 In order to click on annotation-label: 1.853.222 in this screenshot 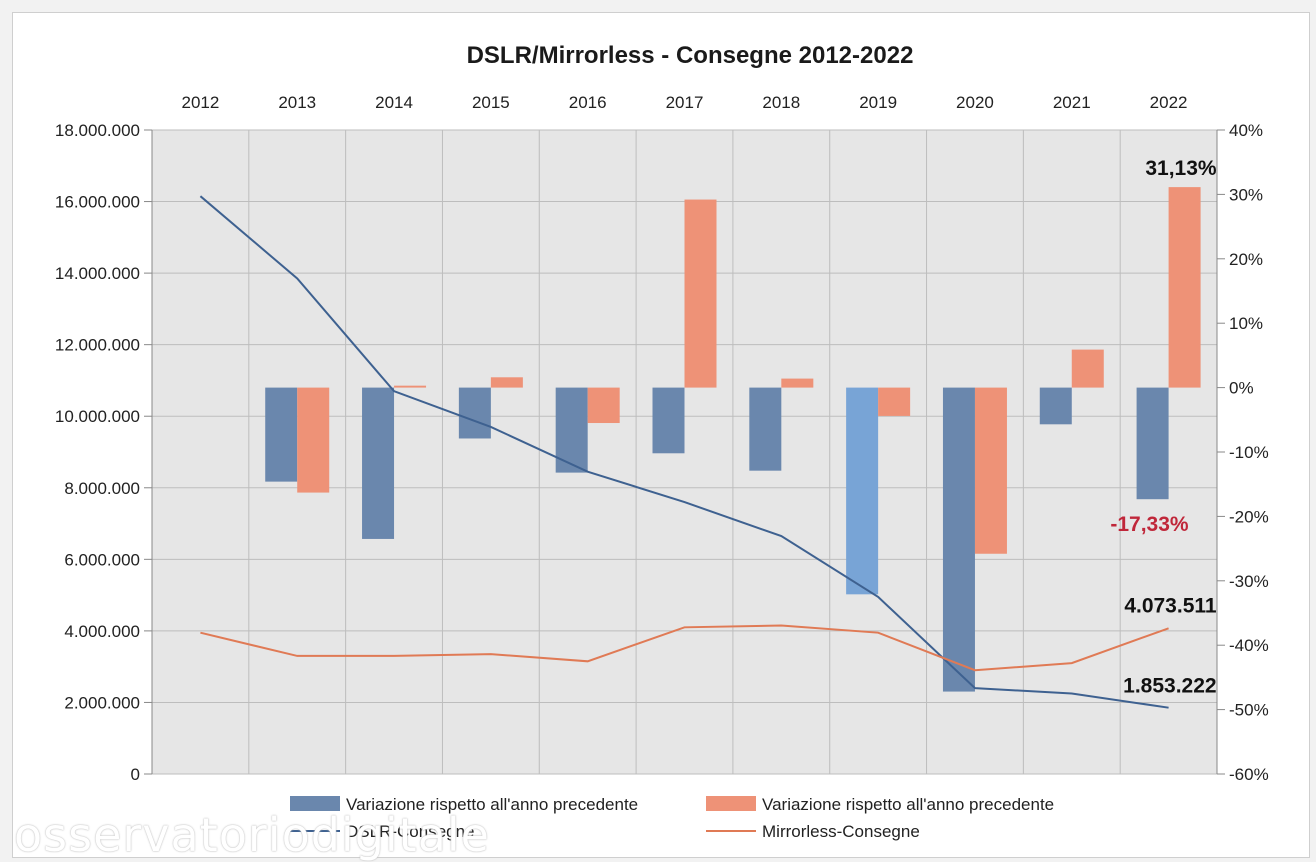, I will do `click(1169, 686)`.